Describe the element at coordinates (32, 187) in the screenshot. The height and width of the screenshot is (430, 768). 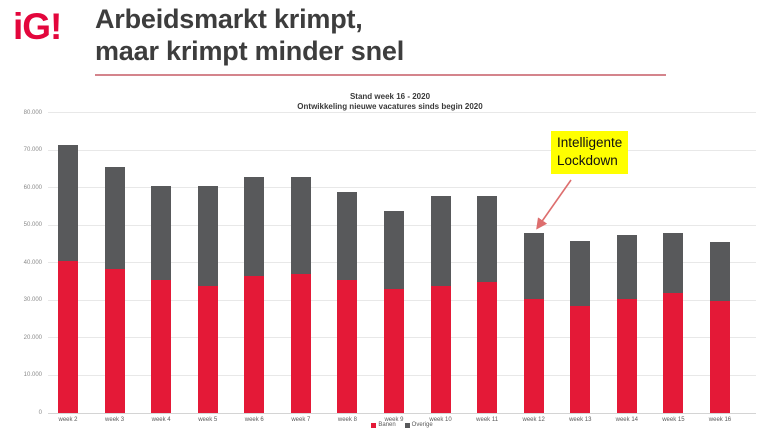
I see `y-axis-tick-label: 60.000` at that location.